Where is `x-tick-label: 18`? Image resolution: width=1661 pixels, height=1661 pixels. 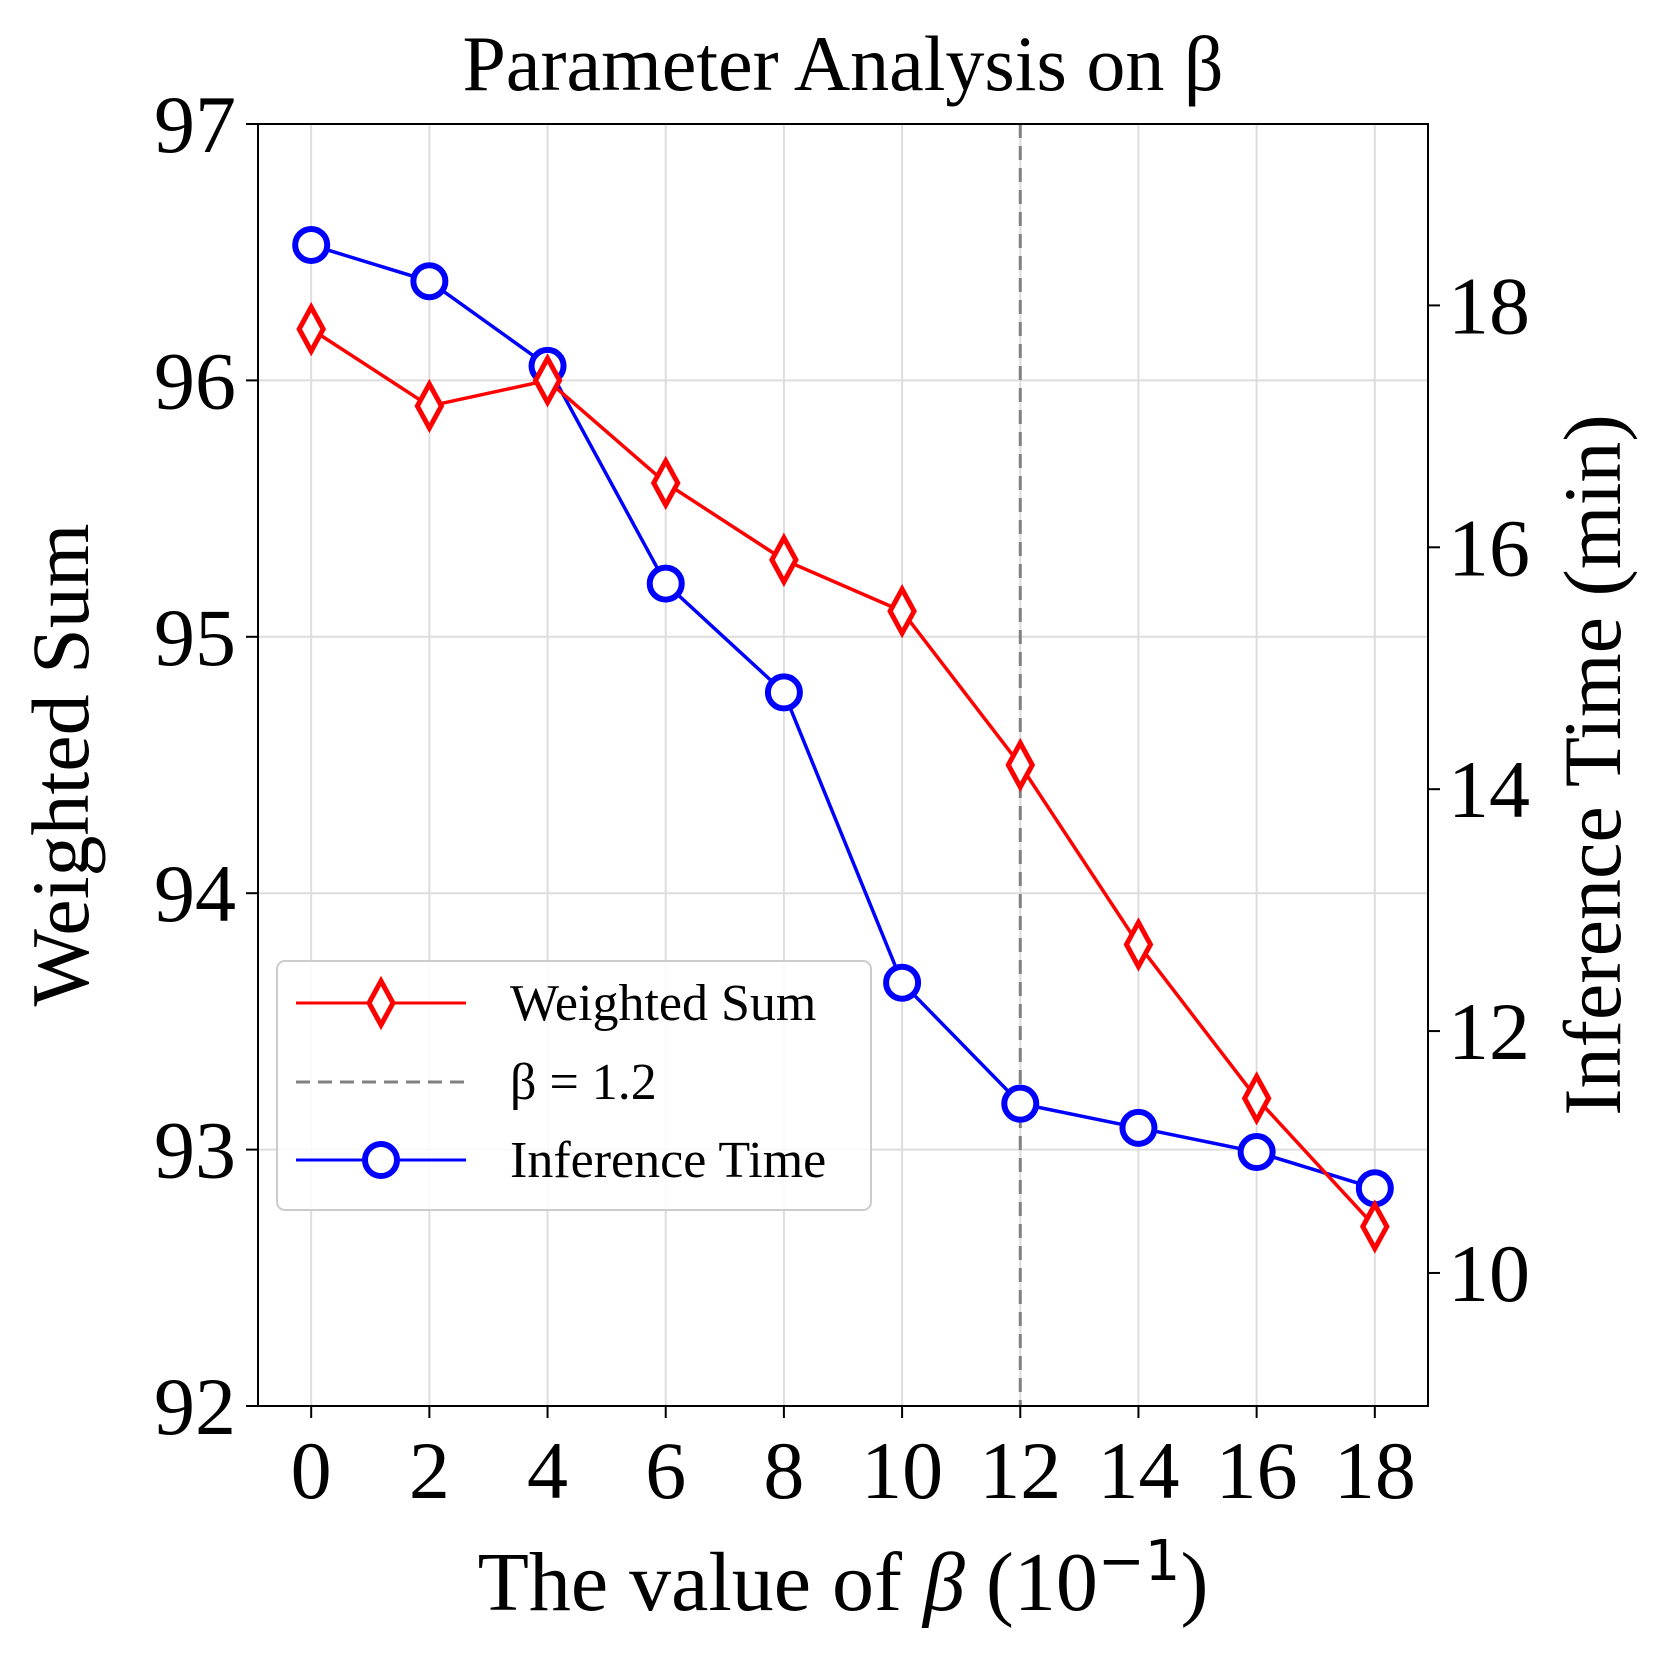
x-tick-label: 18 is located at coordinates (1375, 1470).